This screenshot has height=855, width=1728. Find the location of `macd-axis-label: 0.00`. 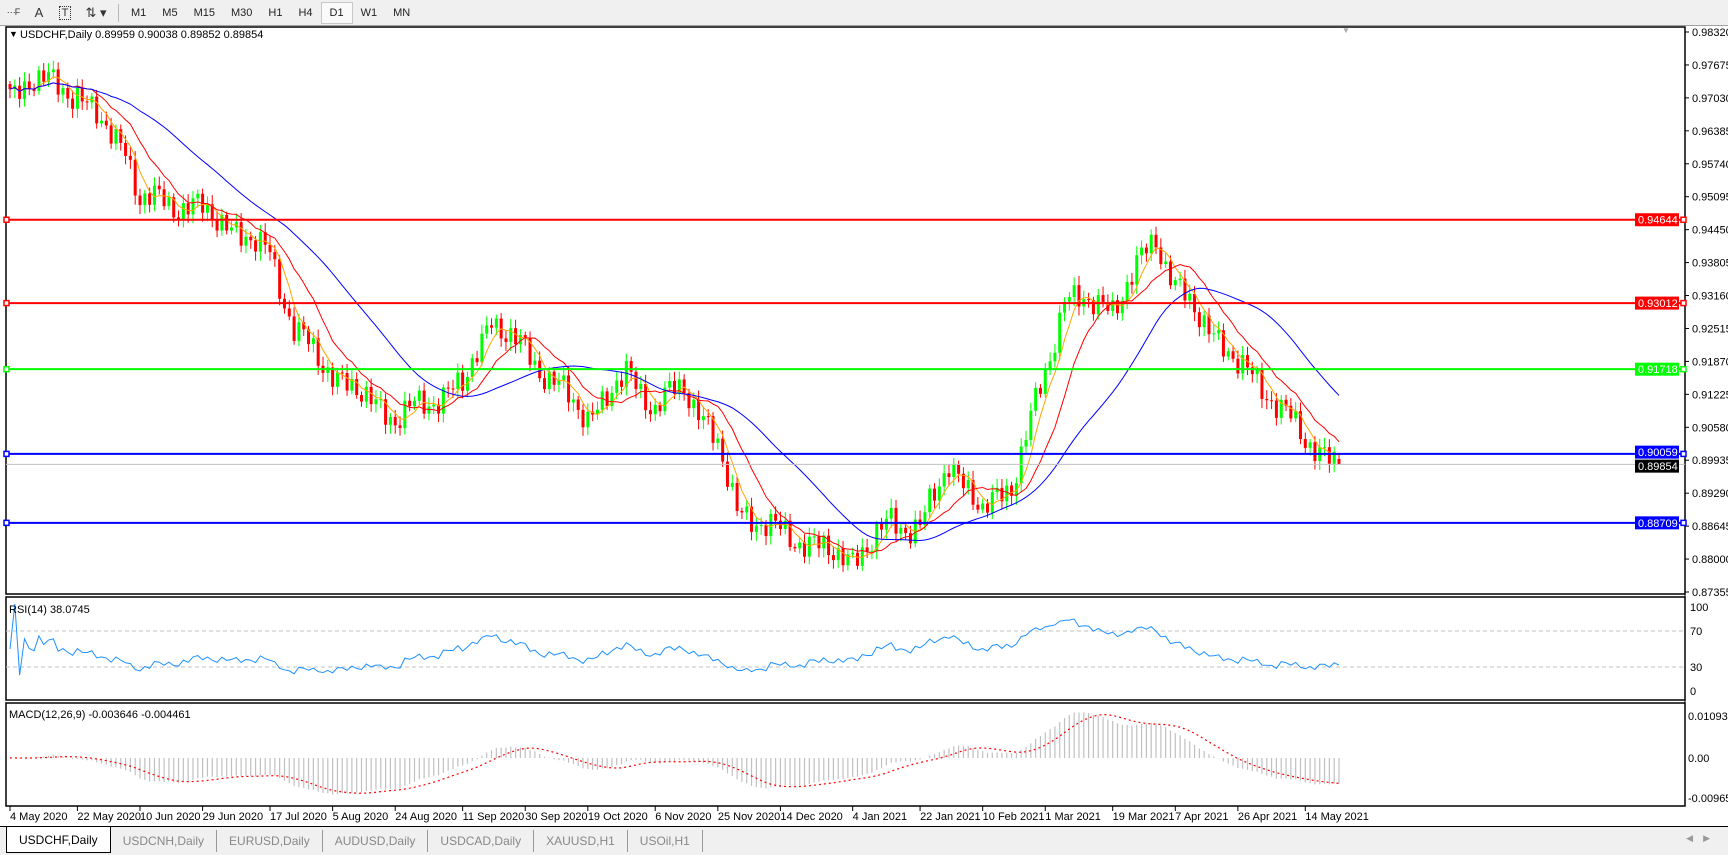

macd-axis-label: 0.00 is located at coordinates (1698, 759).